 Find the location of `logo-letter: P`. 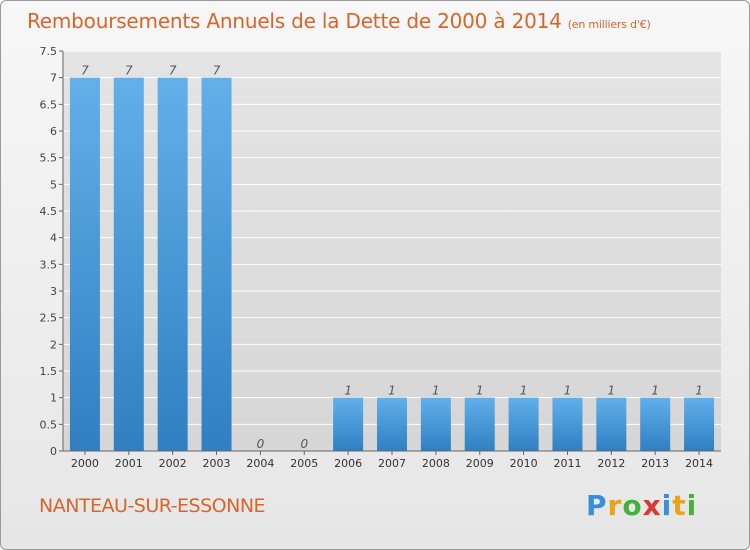

logo-letter: P is located at coordinates (597, 505).